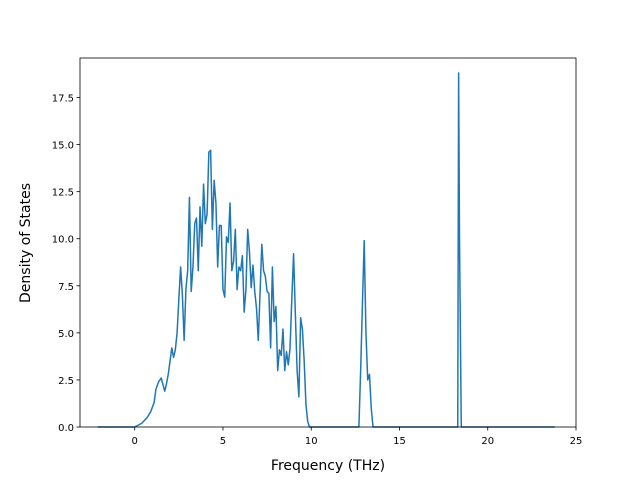  What do you see at coordinates (66, 334) in the screenshot?
I see `y-tick-label: 5.0` at bounding box center [66, 334].